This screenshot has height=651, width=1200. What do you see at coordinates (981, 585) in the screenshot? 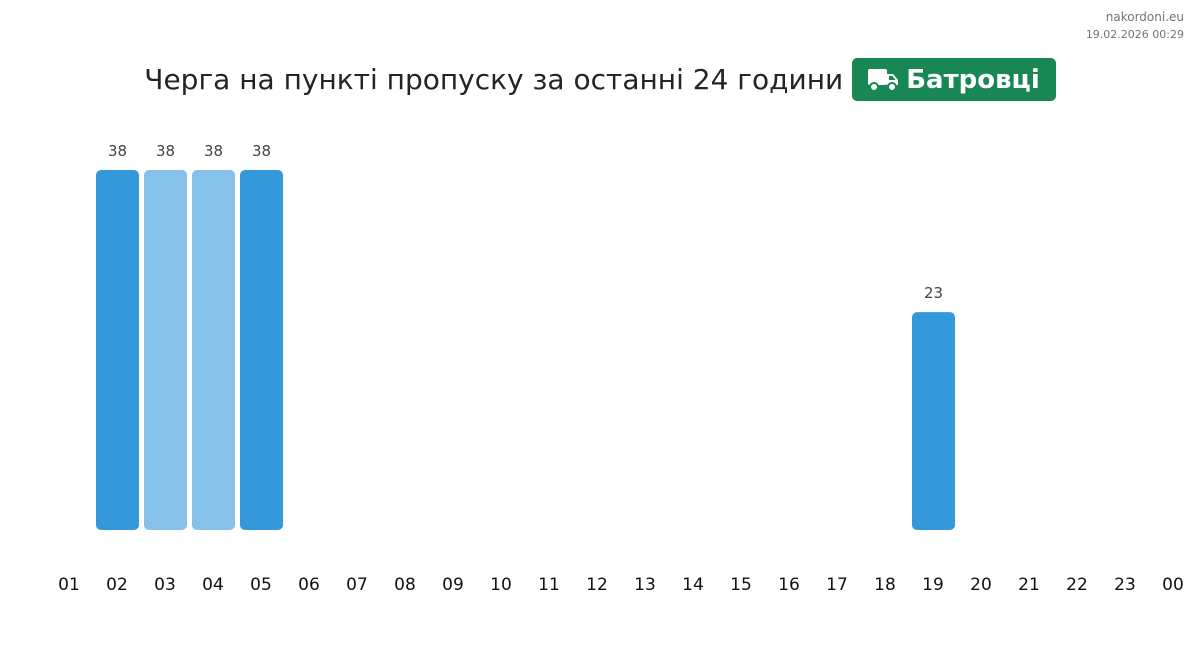
I see `x-tick-label: 20` at bounding box center [981, 585].